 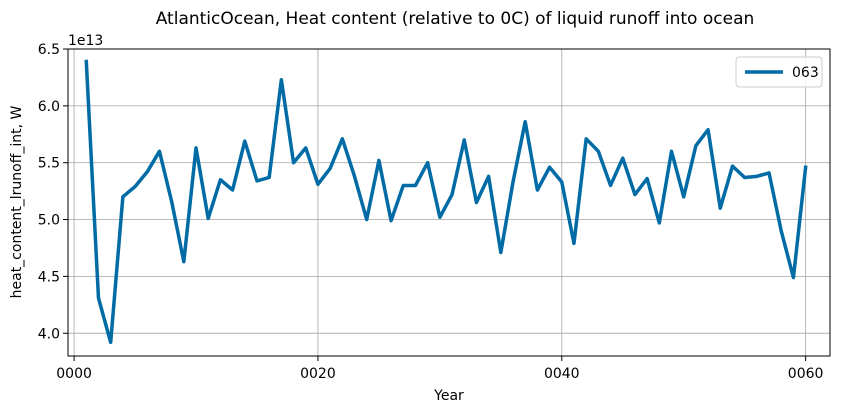 I want to click on y-tick-label: 5.0, so click(x=49, y=221).